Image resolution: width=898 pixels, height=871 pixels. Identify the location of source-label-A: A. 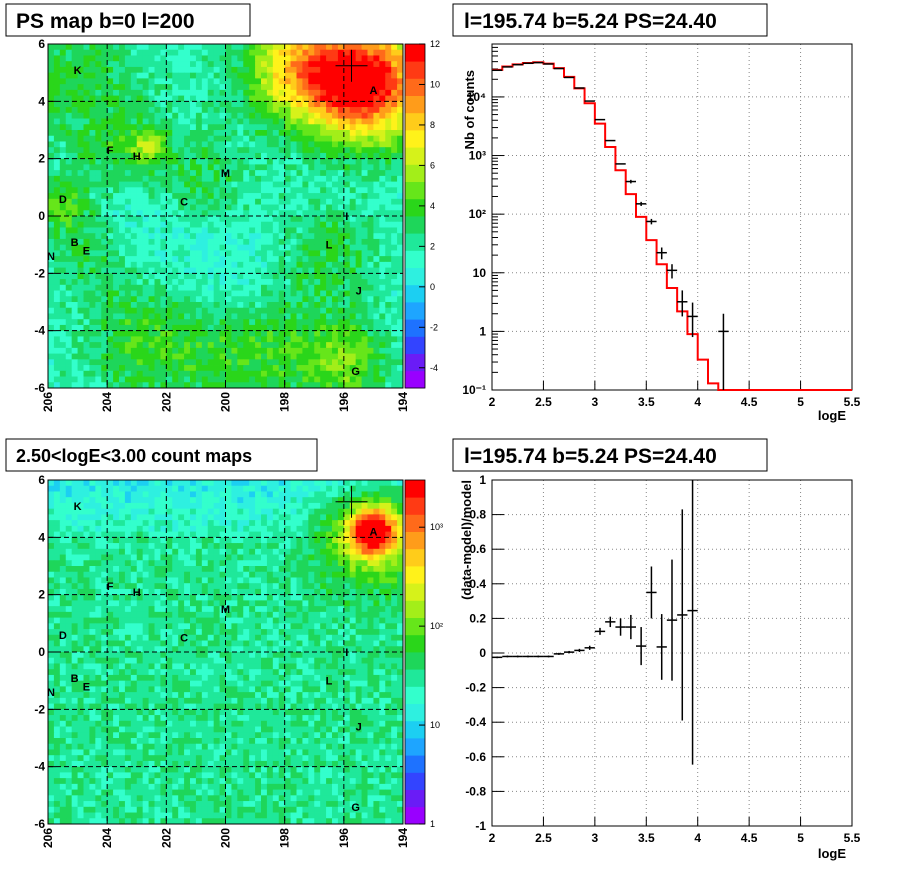
(373, 91).